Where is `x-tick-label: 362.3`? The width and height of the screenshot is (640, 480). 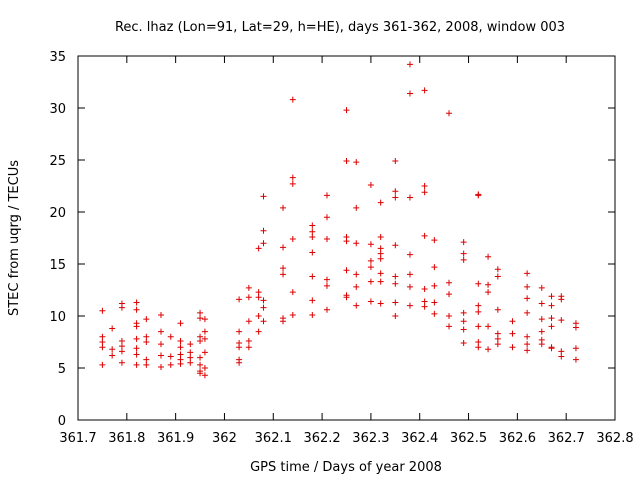 x-tick-label: 362.3 is located at coordinates (370, 438).